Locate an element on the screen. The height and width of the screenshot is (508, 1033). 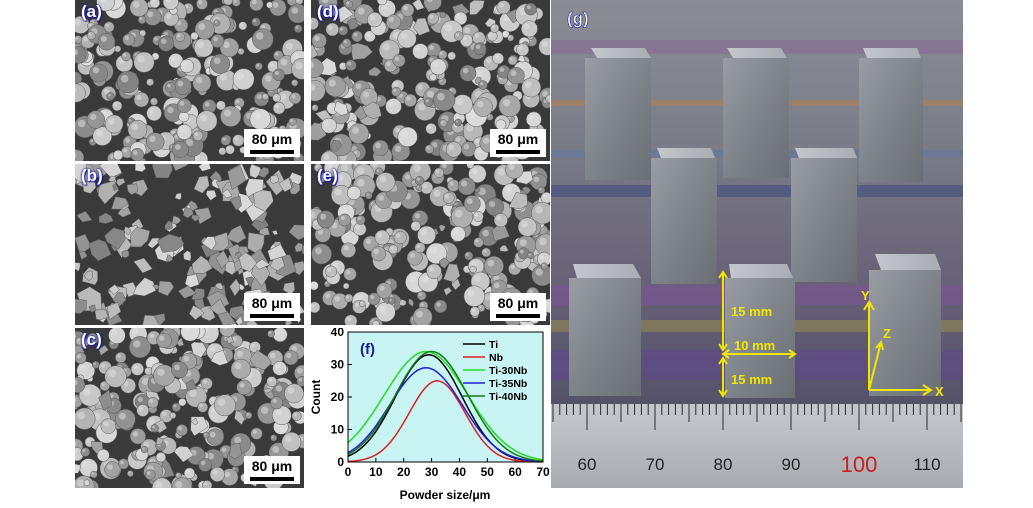
legend-label: Nb is located at coordinates (496, 358).